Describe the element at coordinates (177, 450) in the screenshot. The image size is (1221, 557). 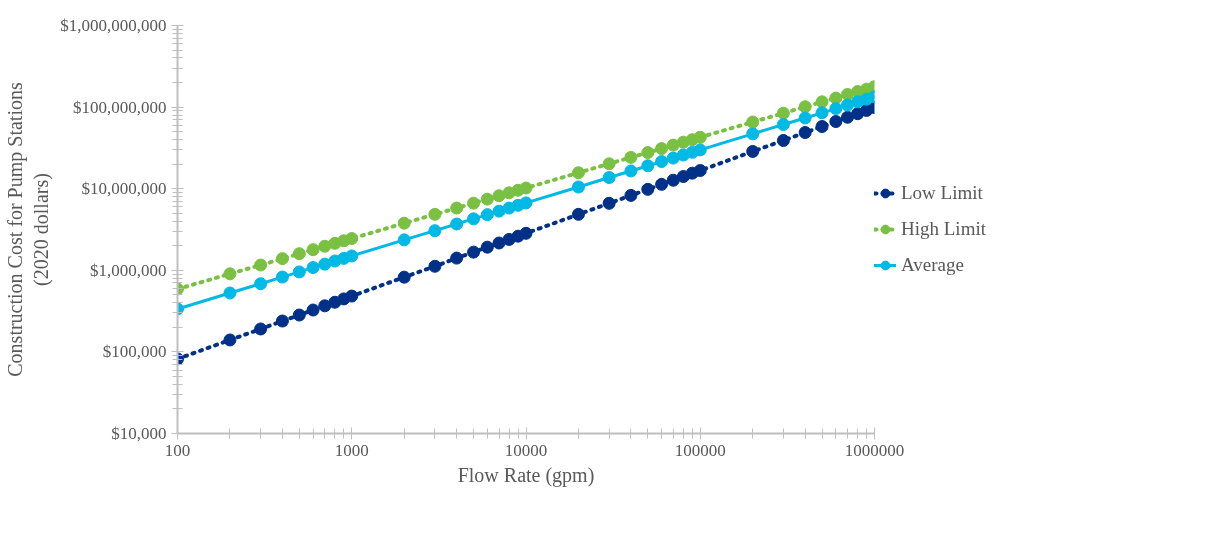
I see `x-tick-label: 100` at that location.